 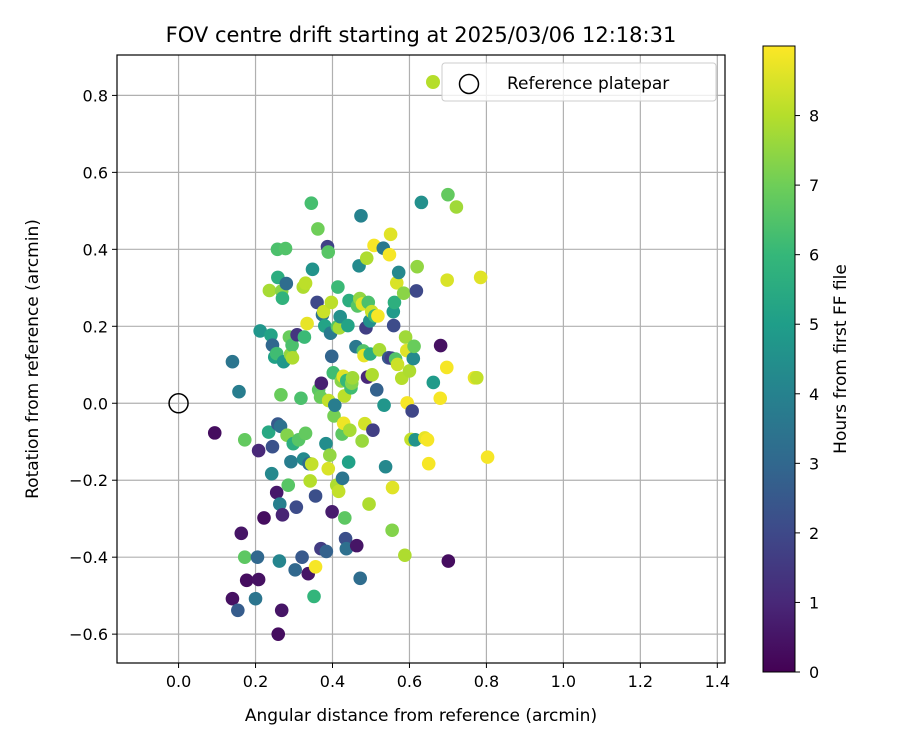 I want to click on legend-label: Reference platepar, so click(x=588, y=84).